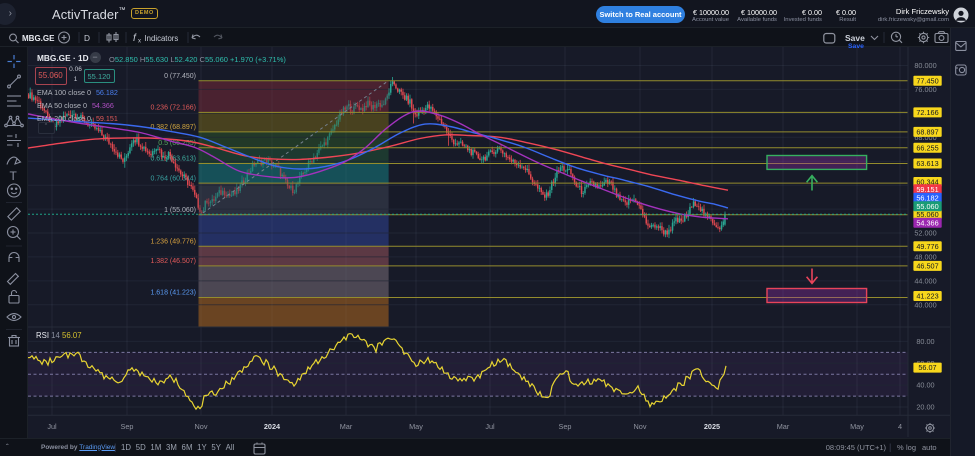 This screenshot has width=975, height=456. I want to click on svg-text: x, so click(139, 42).